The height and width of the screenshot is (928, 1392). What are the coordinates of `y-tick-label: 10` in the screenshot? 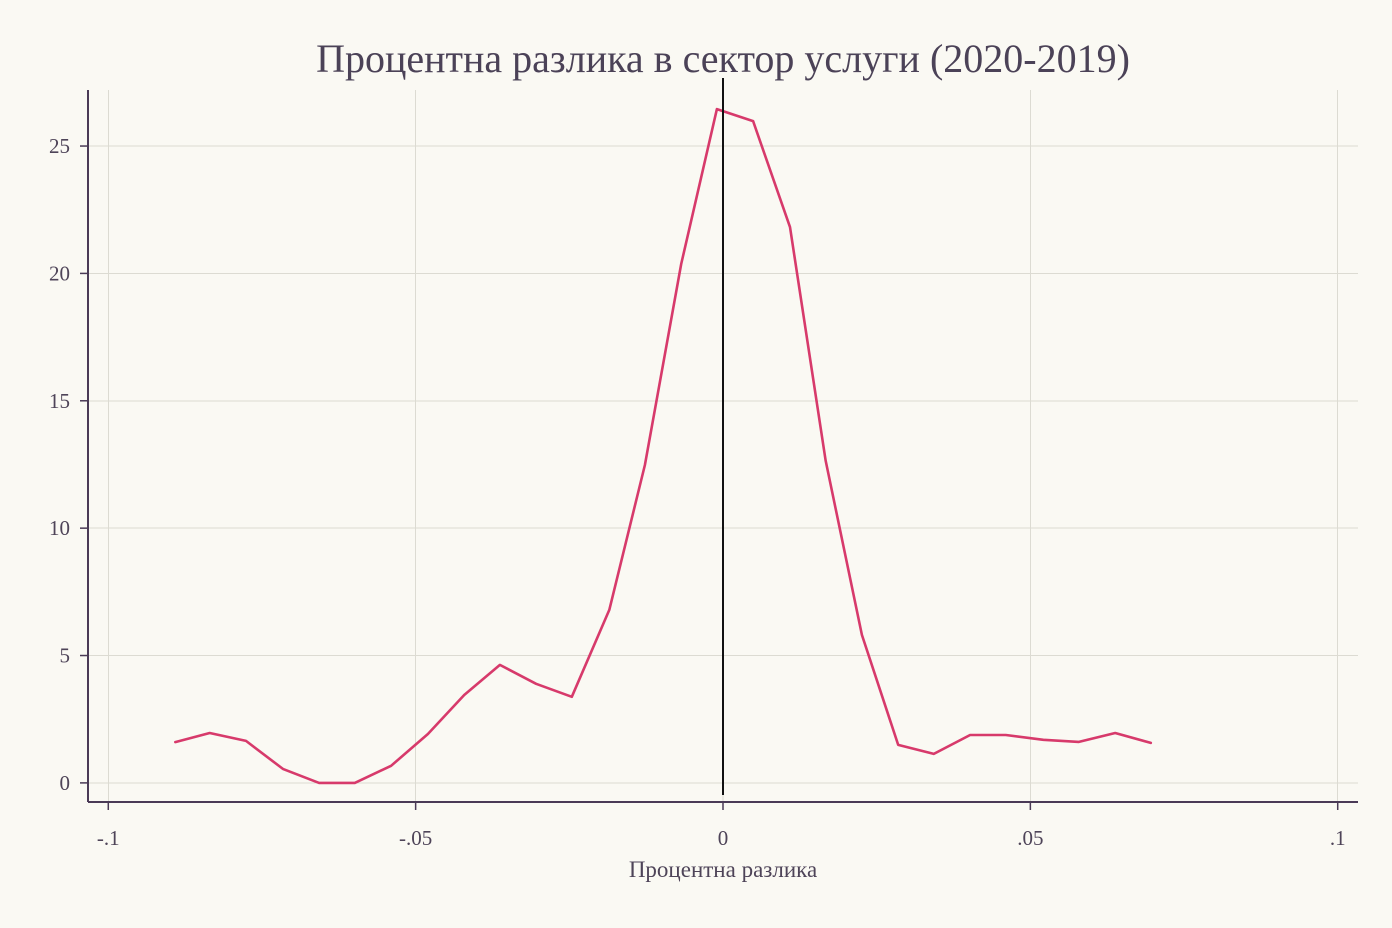 It's located at (59, 528).